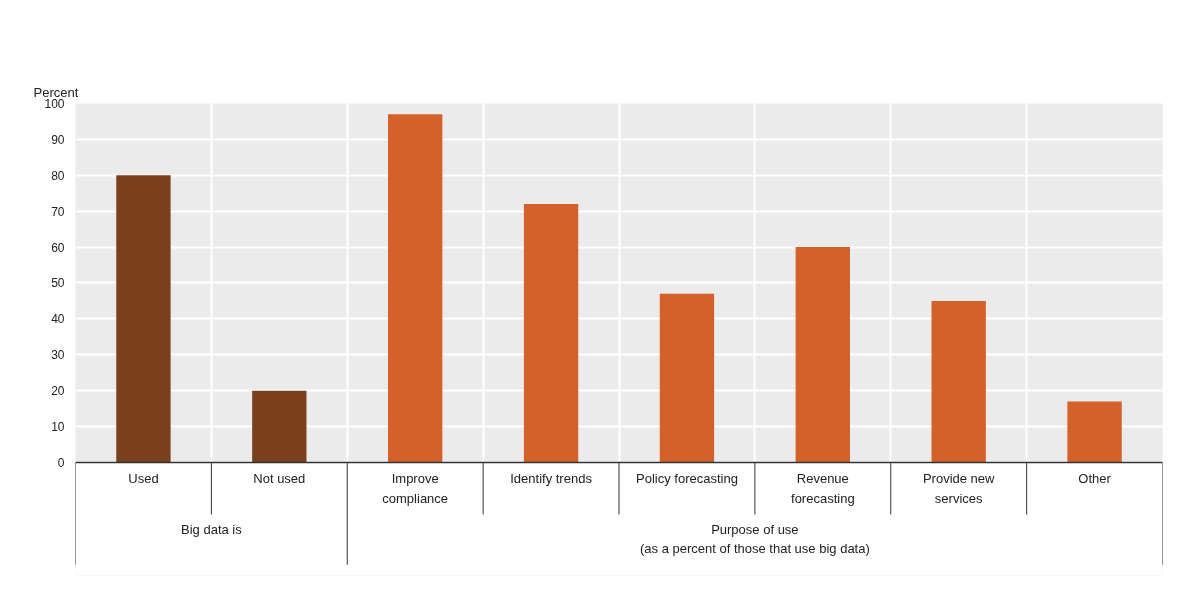 The width and height of the screenshot is (1184, 607). What do you see at coordinates (754, 539) in the screenshot?
I see `text: Purpose of use (as a percent of those that use big data)` at bounding box center [754, 539].